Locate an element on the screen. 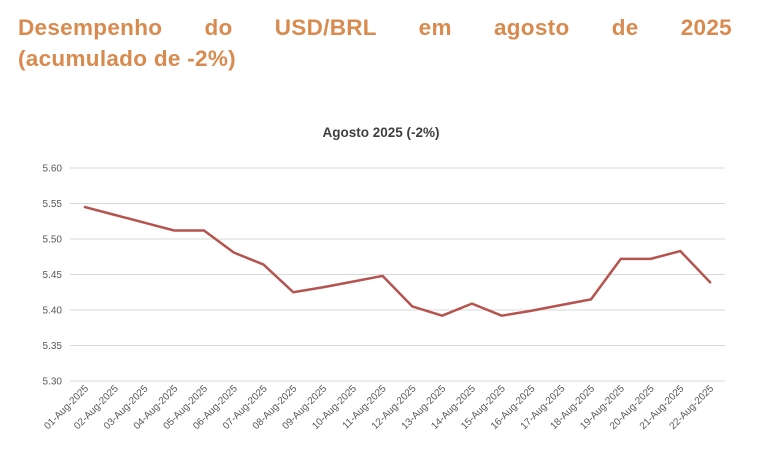  y-tick-label: 5.45 is located at coordinates (53, 275).